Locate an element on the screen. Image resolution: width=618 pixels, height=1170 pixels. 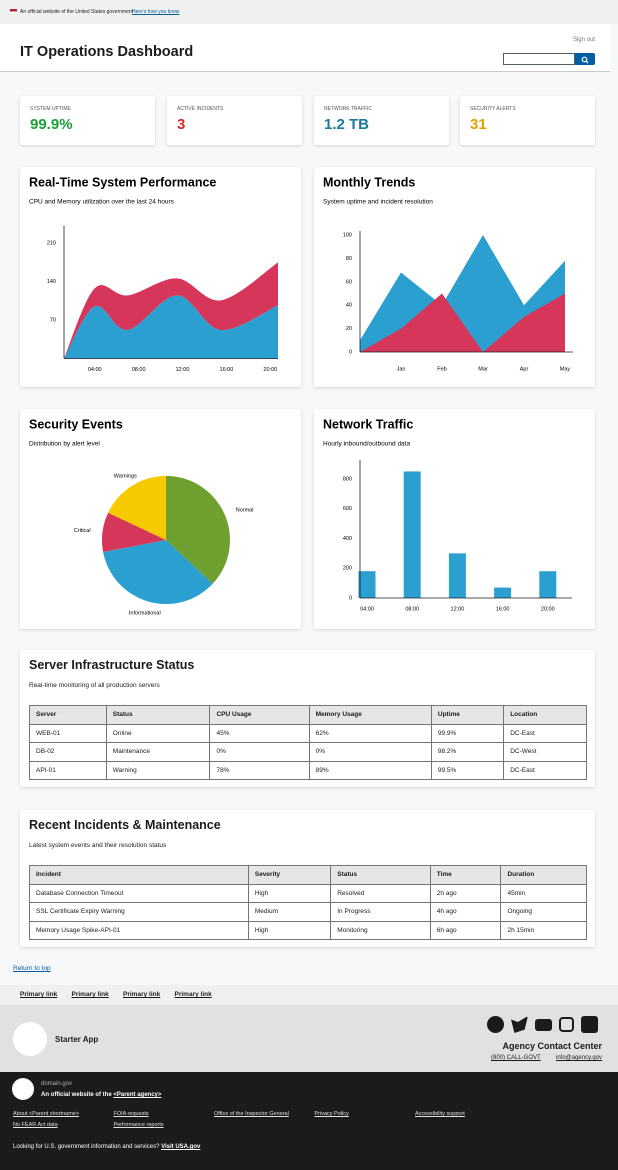
stat-card: ACTIVE INCIDENTS 3 is located at coordinates (234, 120).